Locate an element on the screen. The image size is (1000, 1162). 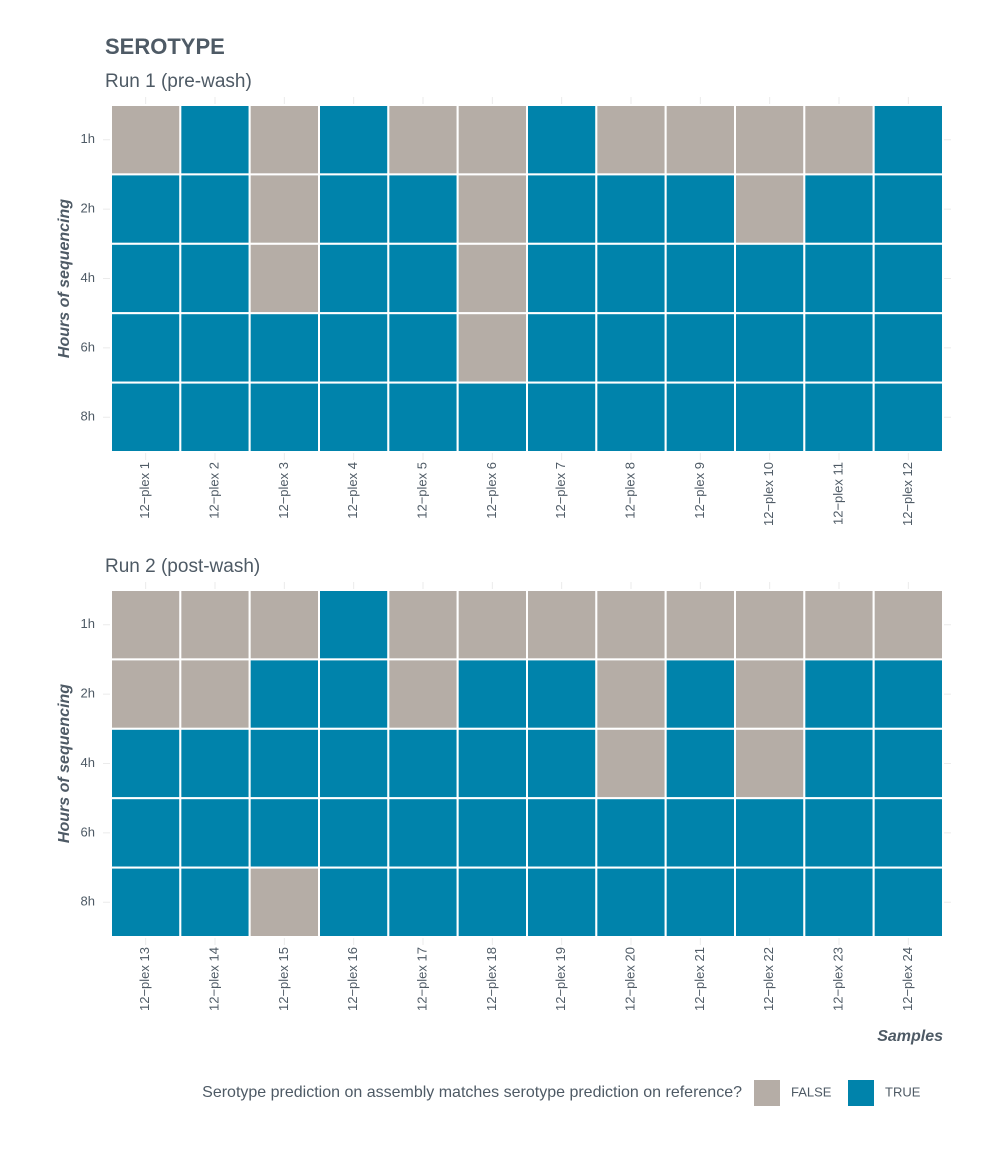
x-tick-label: 12−plex 13 is located at coordinates (144, 979).